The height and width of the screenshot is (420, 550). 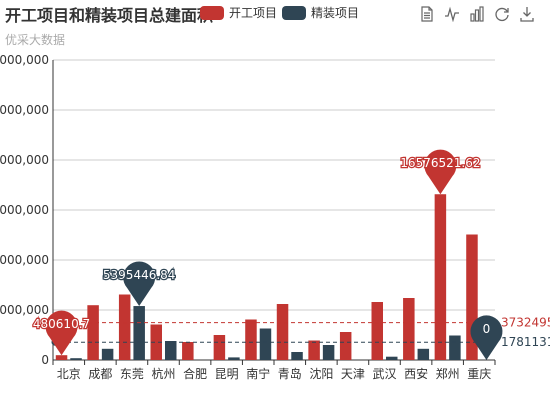 I want to click on x-tick-label: 武汉, so click(x=384, y=374).